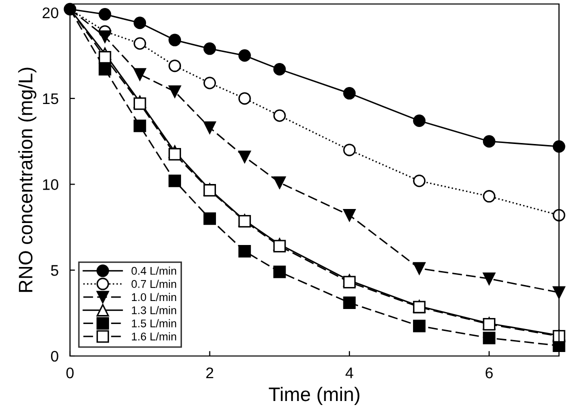  What do you see at coordinates (154, 270) in the screenshot?
I see `legend-label: 0.4 L/min` at bounding box center [154, 270].